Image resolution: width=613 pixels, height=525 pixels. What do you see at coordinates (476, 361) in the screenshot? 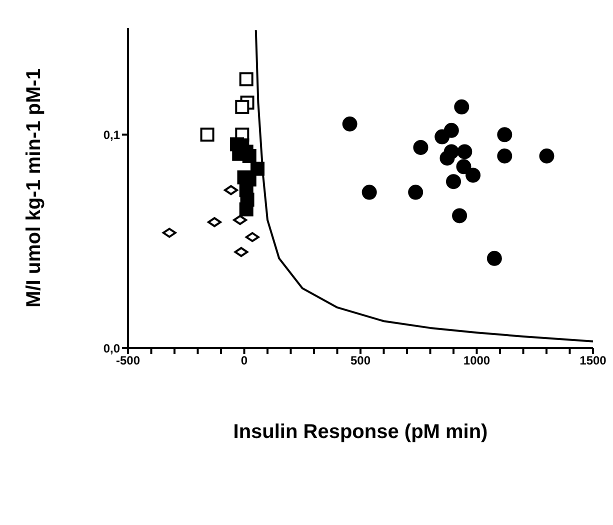
I see `x-tick-label: 1000` at bounding box center [476, 361].